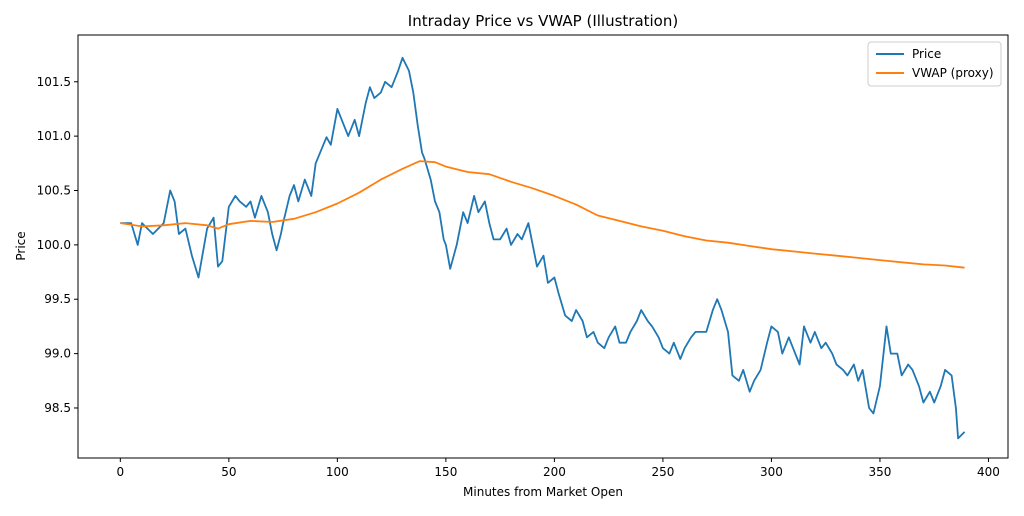  What do you see at coordinates (54, 82) in the screenshot?
I see `y-tick-label: 101.5` at bounding box center [54, 82].